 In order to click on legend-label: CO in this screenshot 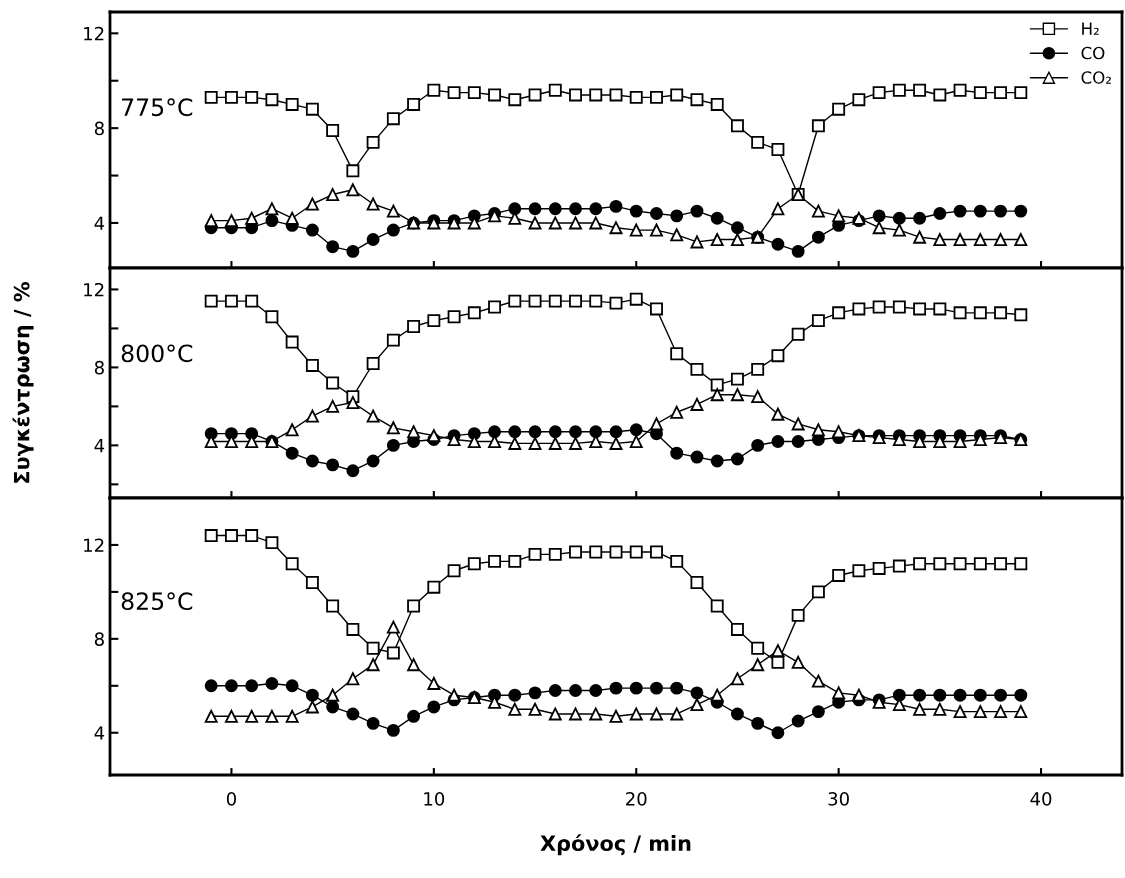, I will do `click(1093, 53)`.